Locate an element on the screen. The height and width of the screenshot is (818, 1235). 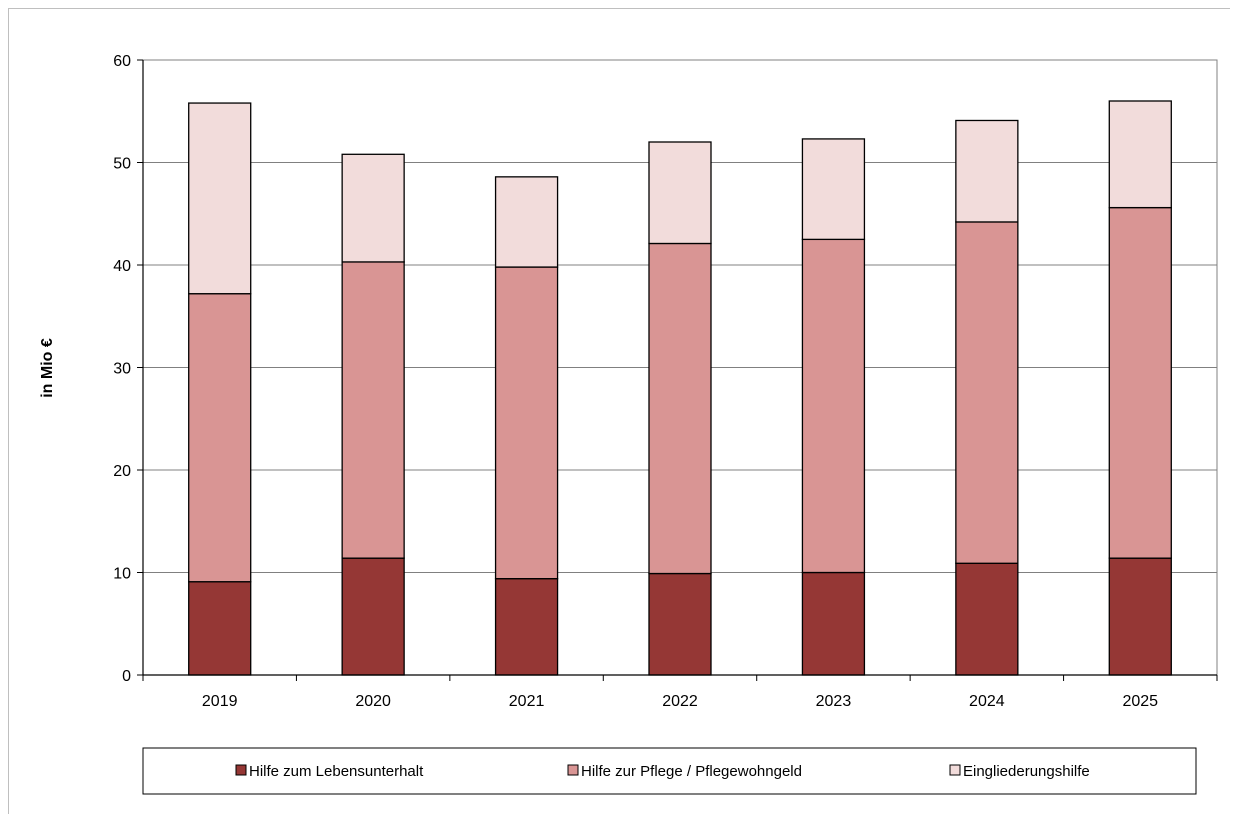
x-tick-label: 2022 is located at coordinates (680, 701).